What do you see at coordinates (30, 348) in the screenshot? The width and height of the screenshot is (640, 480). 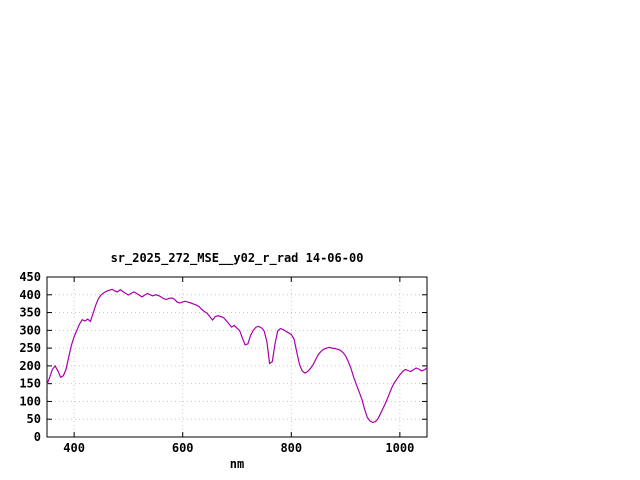 I see `y-tick-label: 250` at bounding box center [30, 348].